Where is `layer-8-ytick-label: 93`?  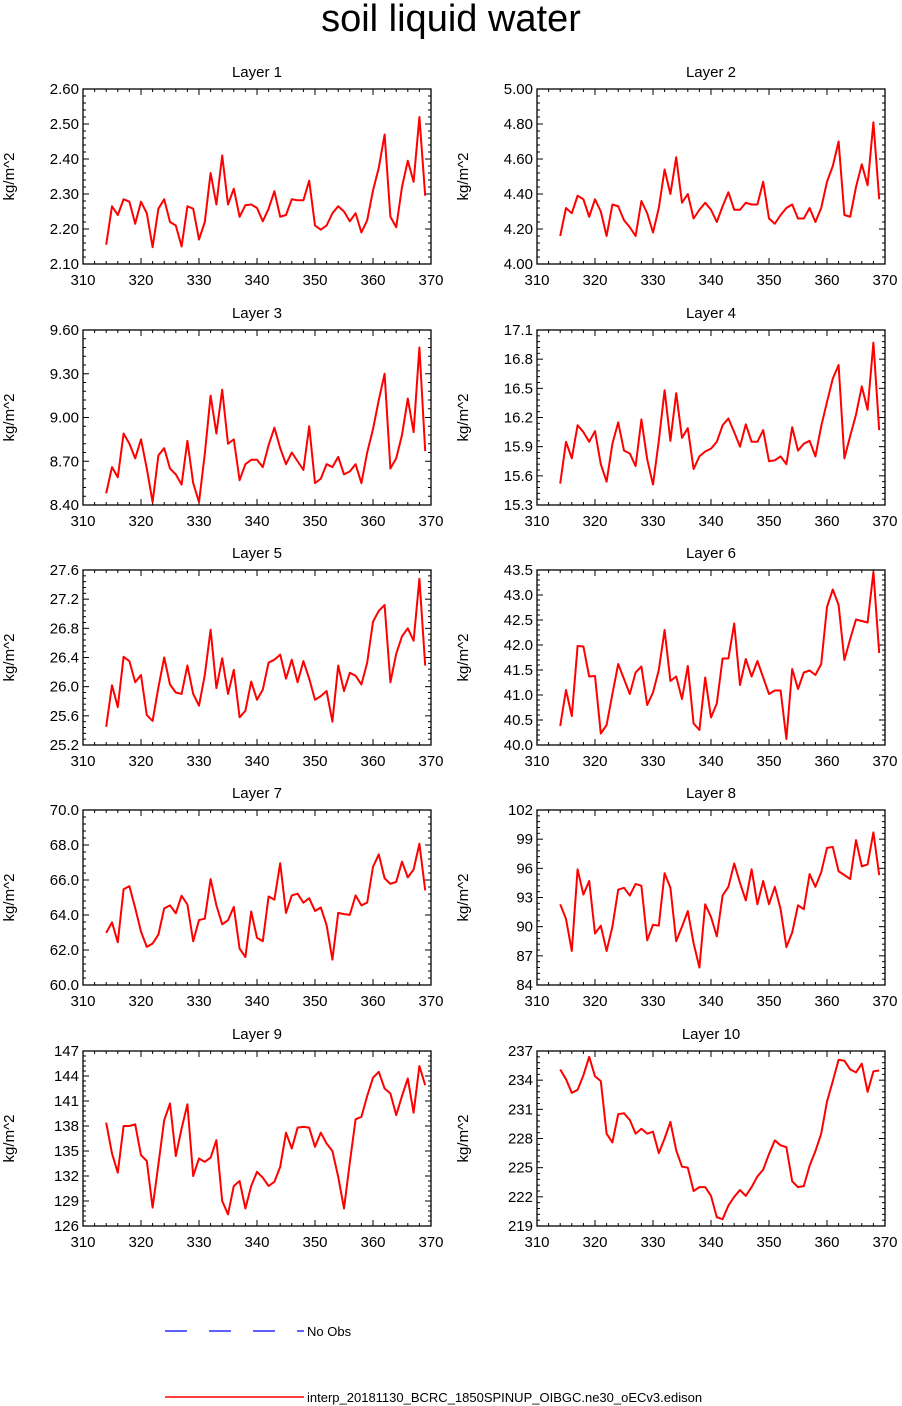 layer-8-ytick-label: 93 is located at coordinates (524, 898).